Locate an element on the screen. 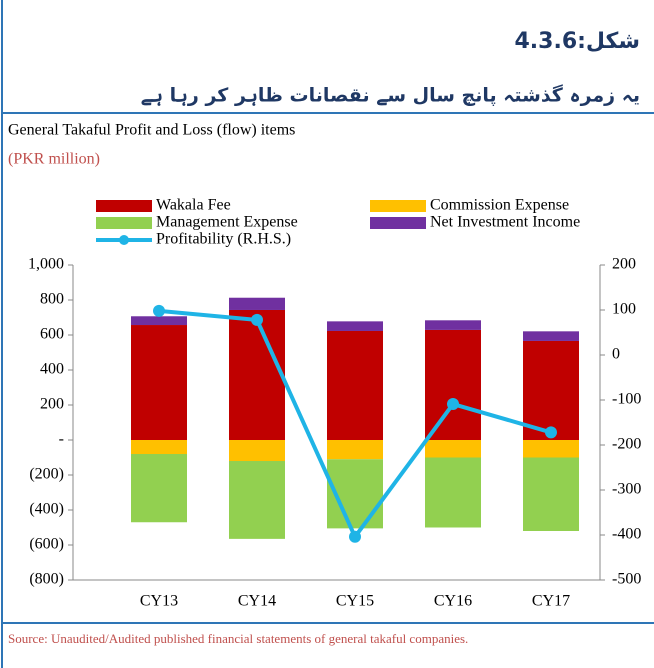  y2-tick-label: 0 is located at coordinates (616, 354).